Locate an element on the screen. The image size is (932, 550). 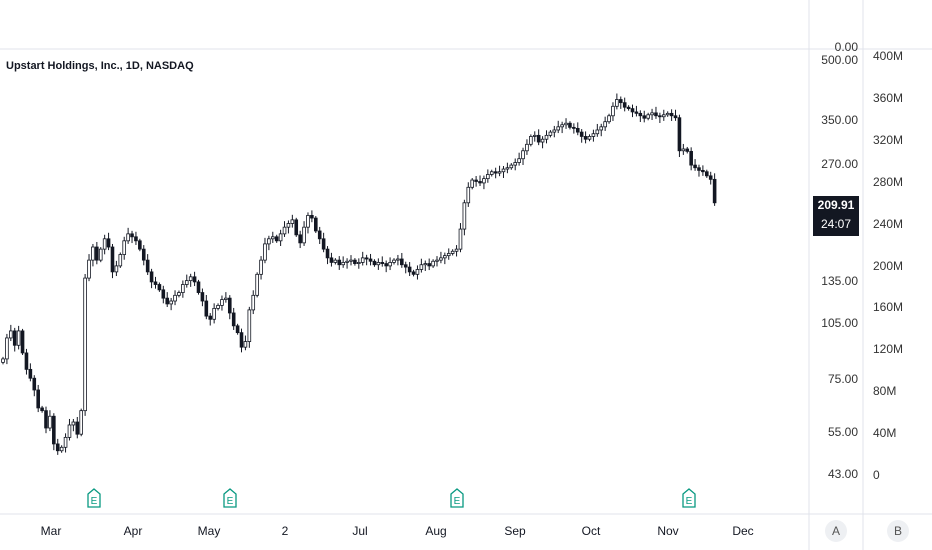
last-price-label: 209.91 24:07 is located at coordinates (836, 216).